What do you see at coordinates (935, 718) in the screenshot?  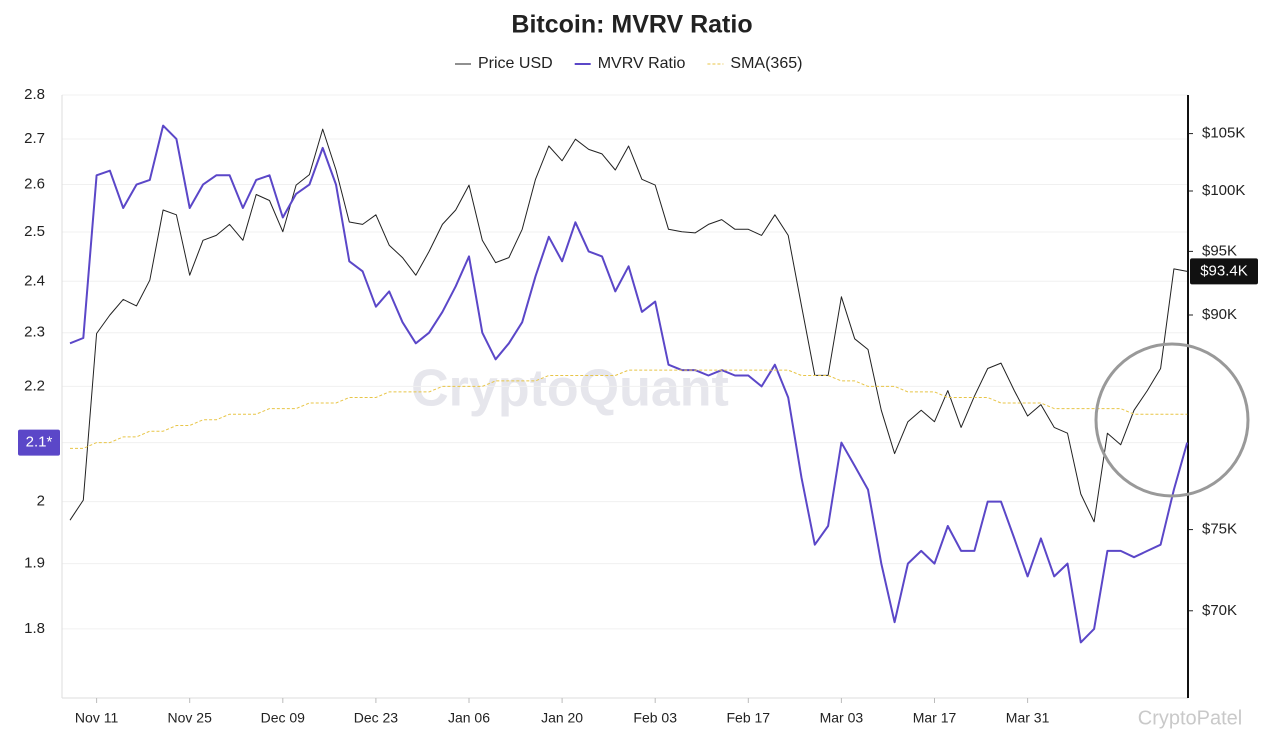 I see `x-tick-label: Mar 17` at bounding box center [935, 718].